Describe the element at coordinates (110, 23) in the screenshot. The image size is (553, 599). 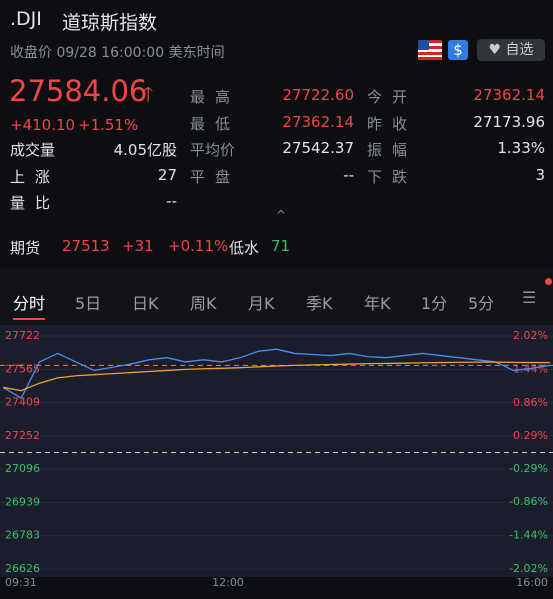
I see `index-name: 道琼斯指数` at that location.